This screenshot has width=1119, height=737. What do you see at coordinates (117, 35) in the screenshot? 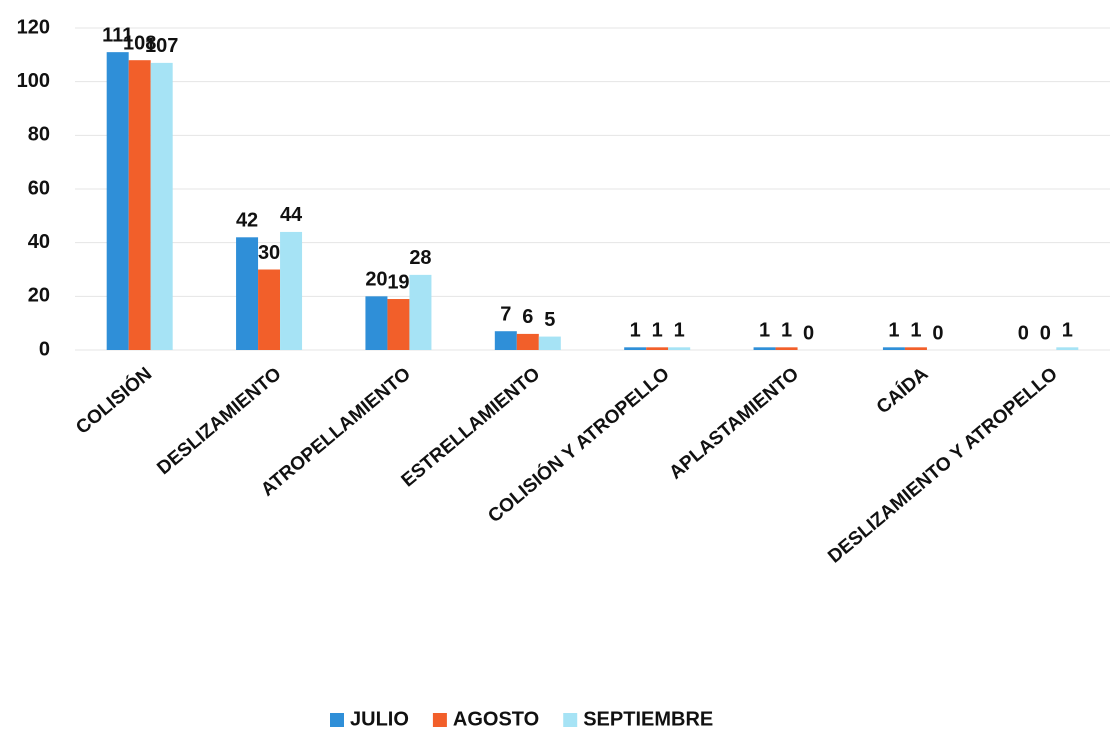
I see `data-label: 111` at bounding box center [117, 35].